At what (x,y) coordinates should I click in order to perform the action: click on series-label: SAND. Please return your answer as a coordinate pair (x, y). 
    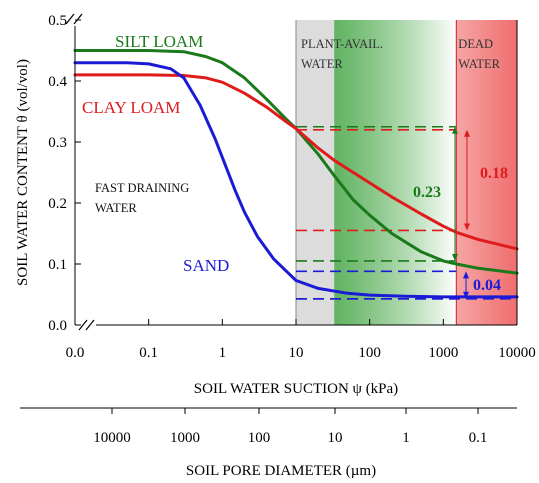
    Looking at the image, I should click on (206, 265).